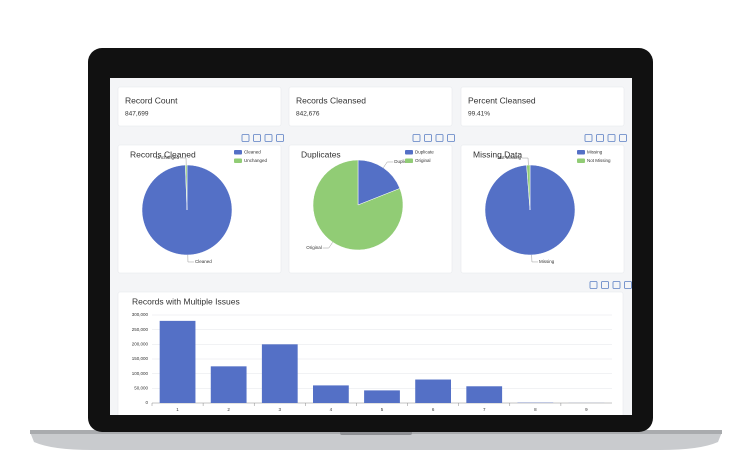 The image size is (752, 468). Describe the element at coordinates (168, 157) in the screenshot. I see `slice-label: Unchanged` at that location.